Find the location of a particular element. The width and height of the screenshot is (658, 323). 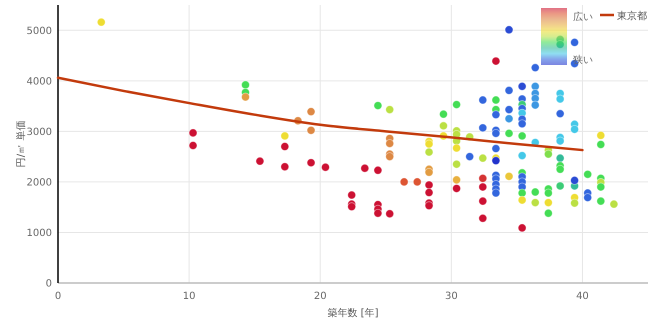

annotation: 広い is located at coordinates (583, 17).